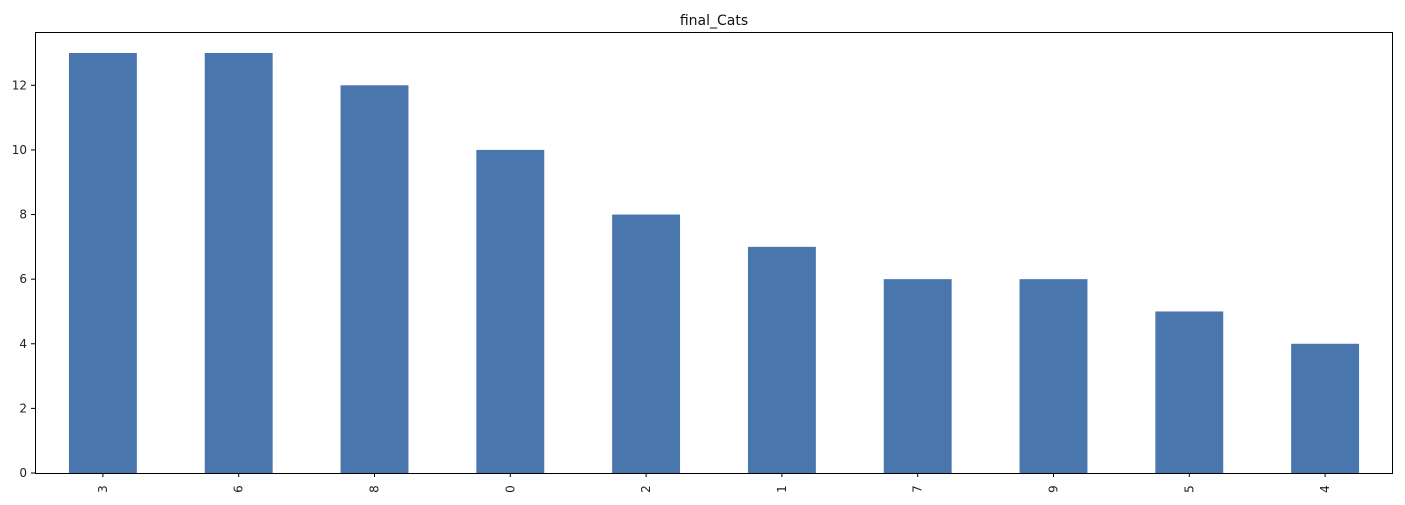 The image size is (1405, 505). I want to click on y-tick-label: 6, so click(23, 279).